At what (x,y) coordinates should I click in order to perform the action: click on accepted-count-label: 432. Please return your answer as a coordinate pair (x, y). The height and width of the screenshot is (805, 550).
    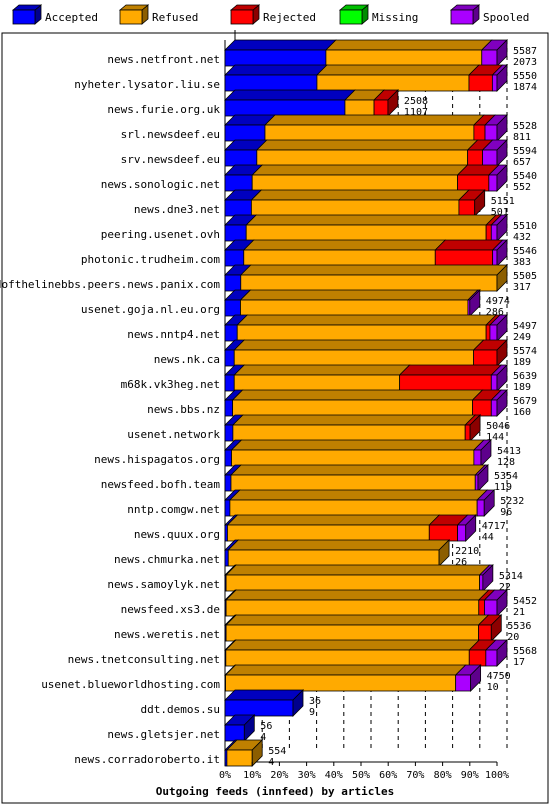
    Looking at the image, I should click on (522, 237).